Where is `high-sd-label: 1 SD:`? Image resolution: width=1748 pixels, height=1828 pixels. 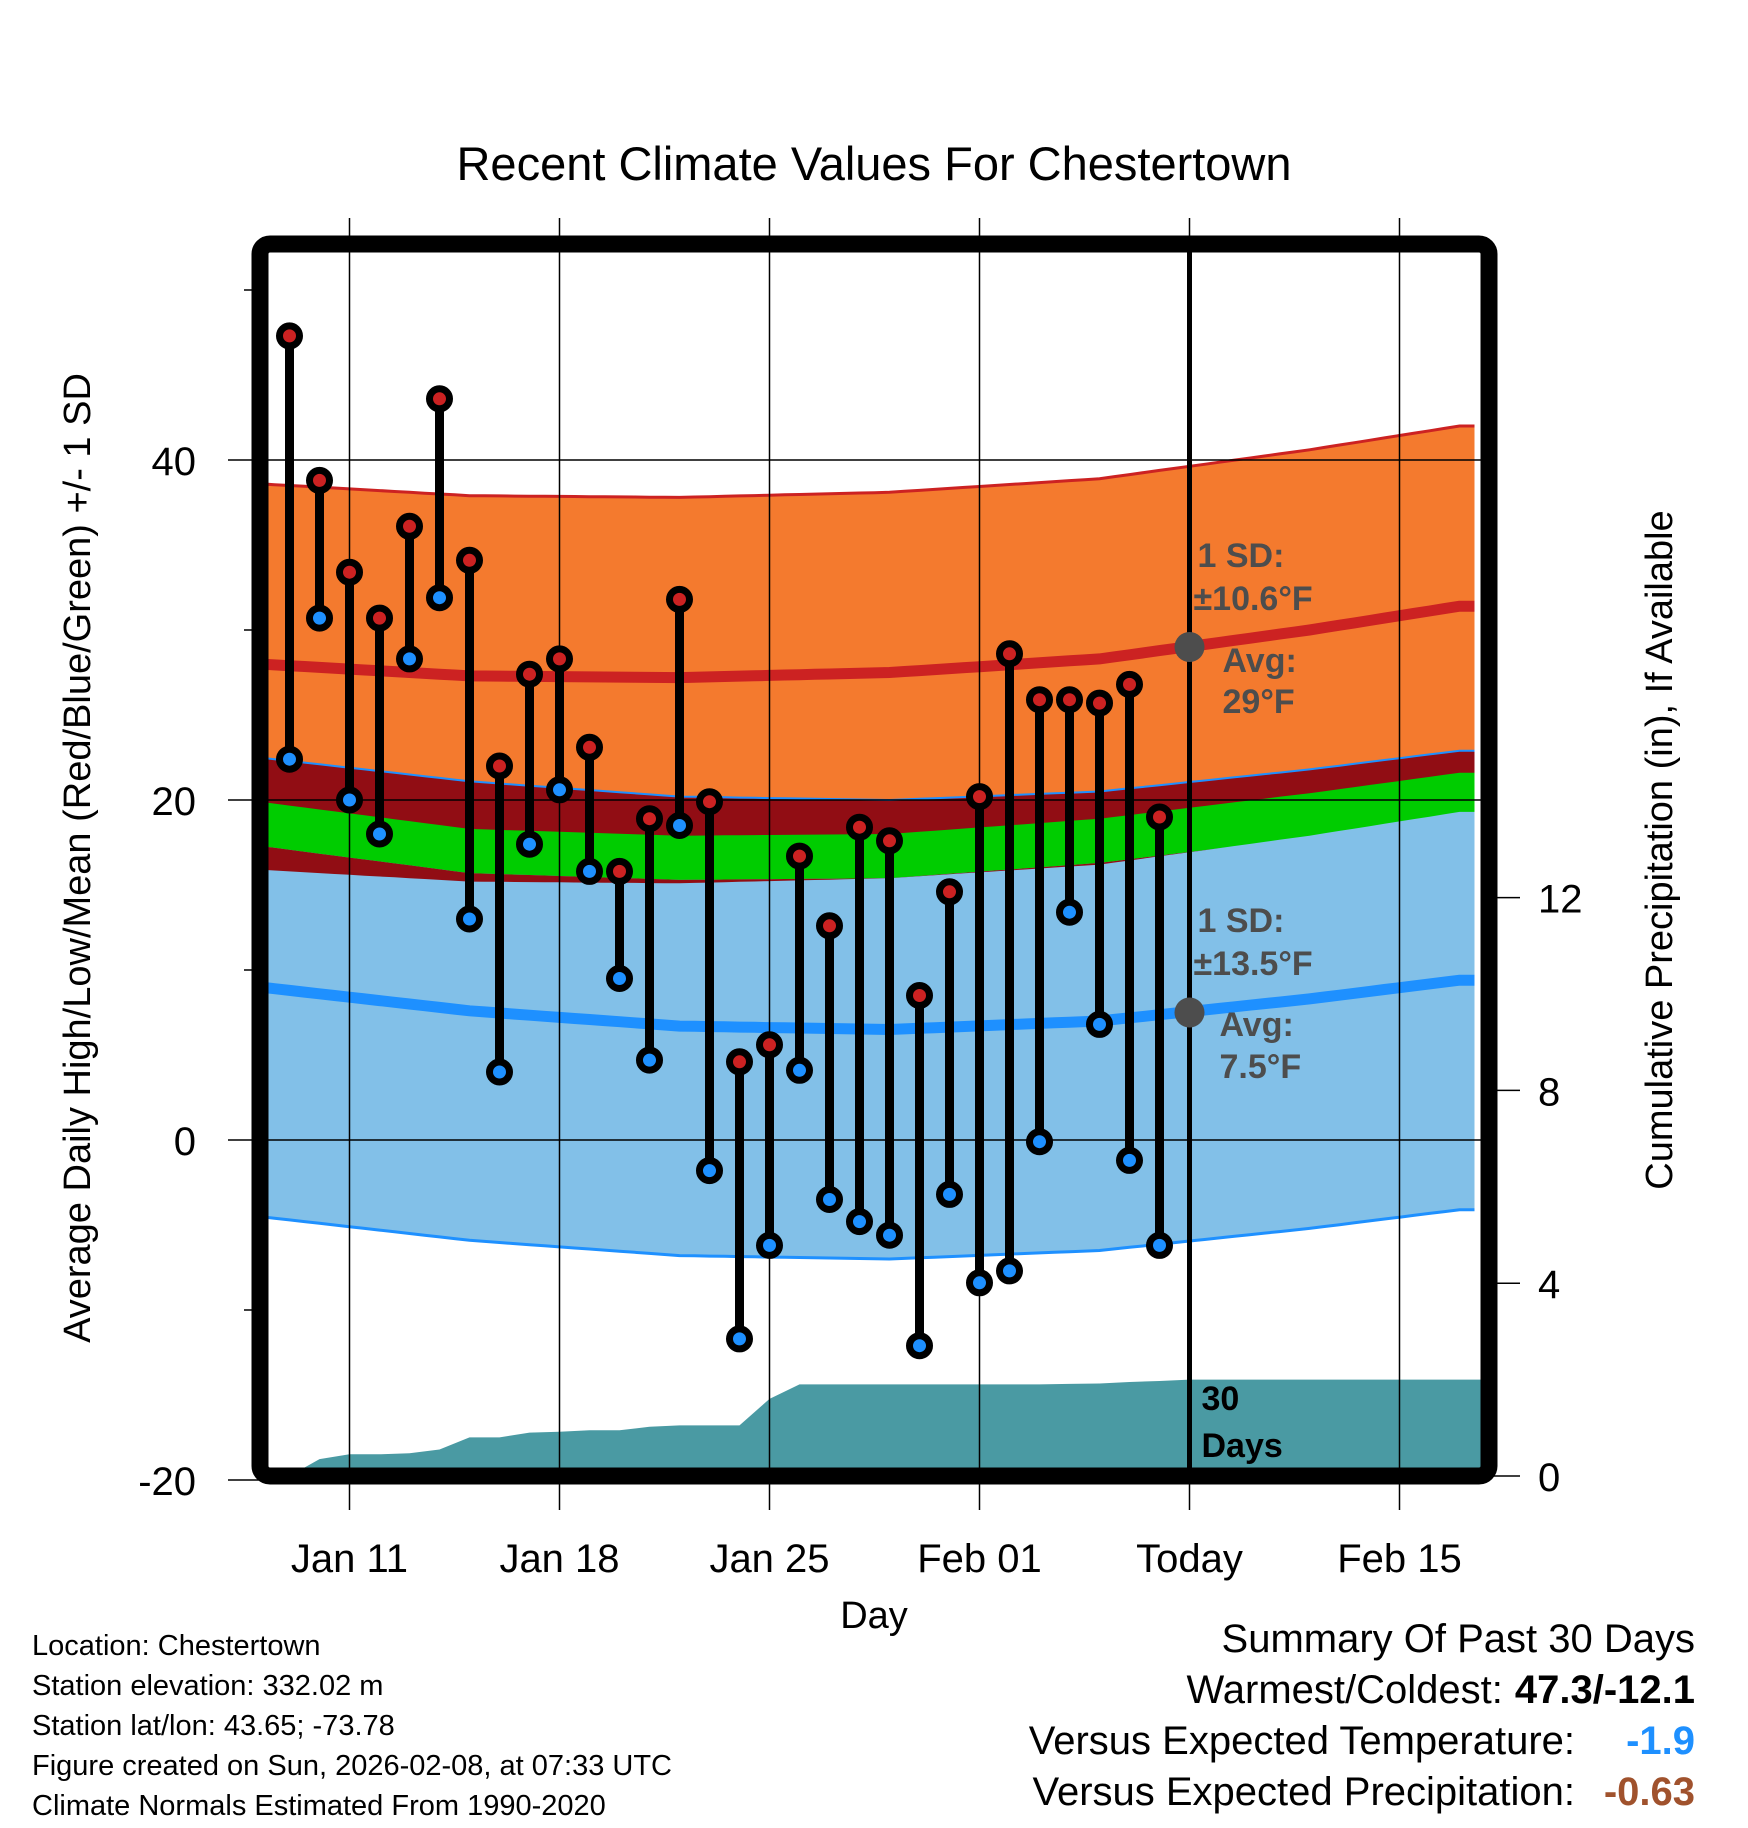
high-sd-label: 1 SD: is located at coordinates (1241, 556).